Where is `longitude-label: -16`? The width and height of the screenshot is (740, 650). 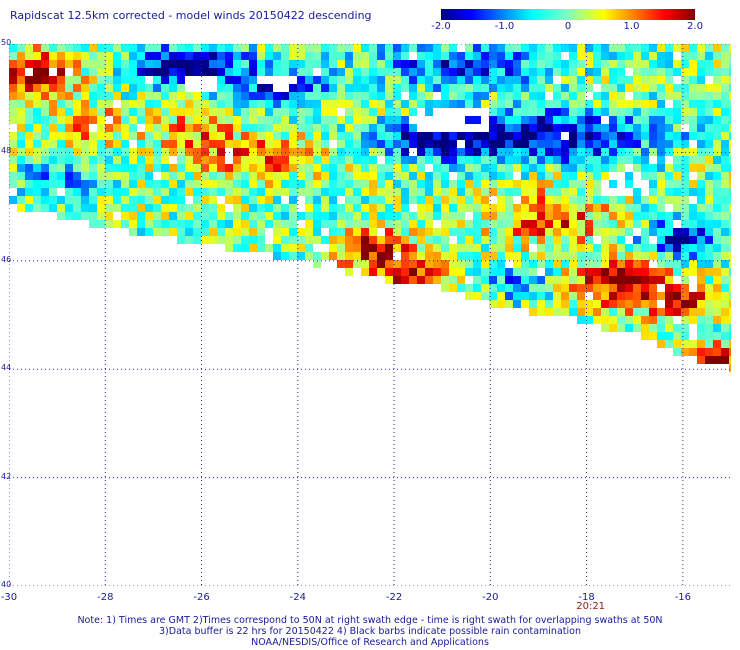
longitude-label: -16 is located at coordinates (683, 597).